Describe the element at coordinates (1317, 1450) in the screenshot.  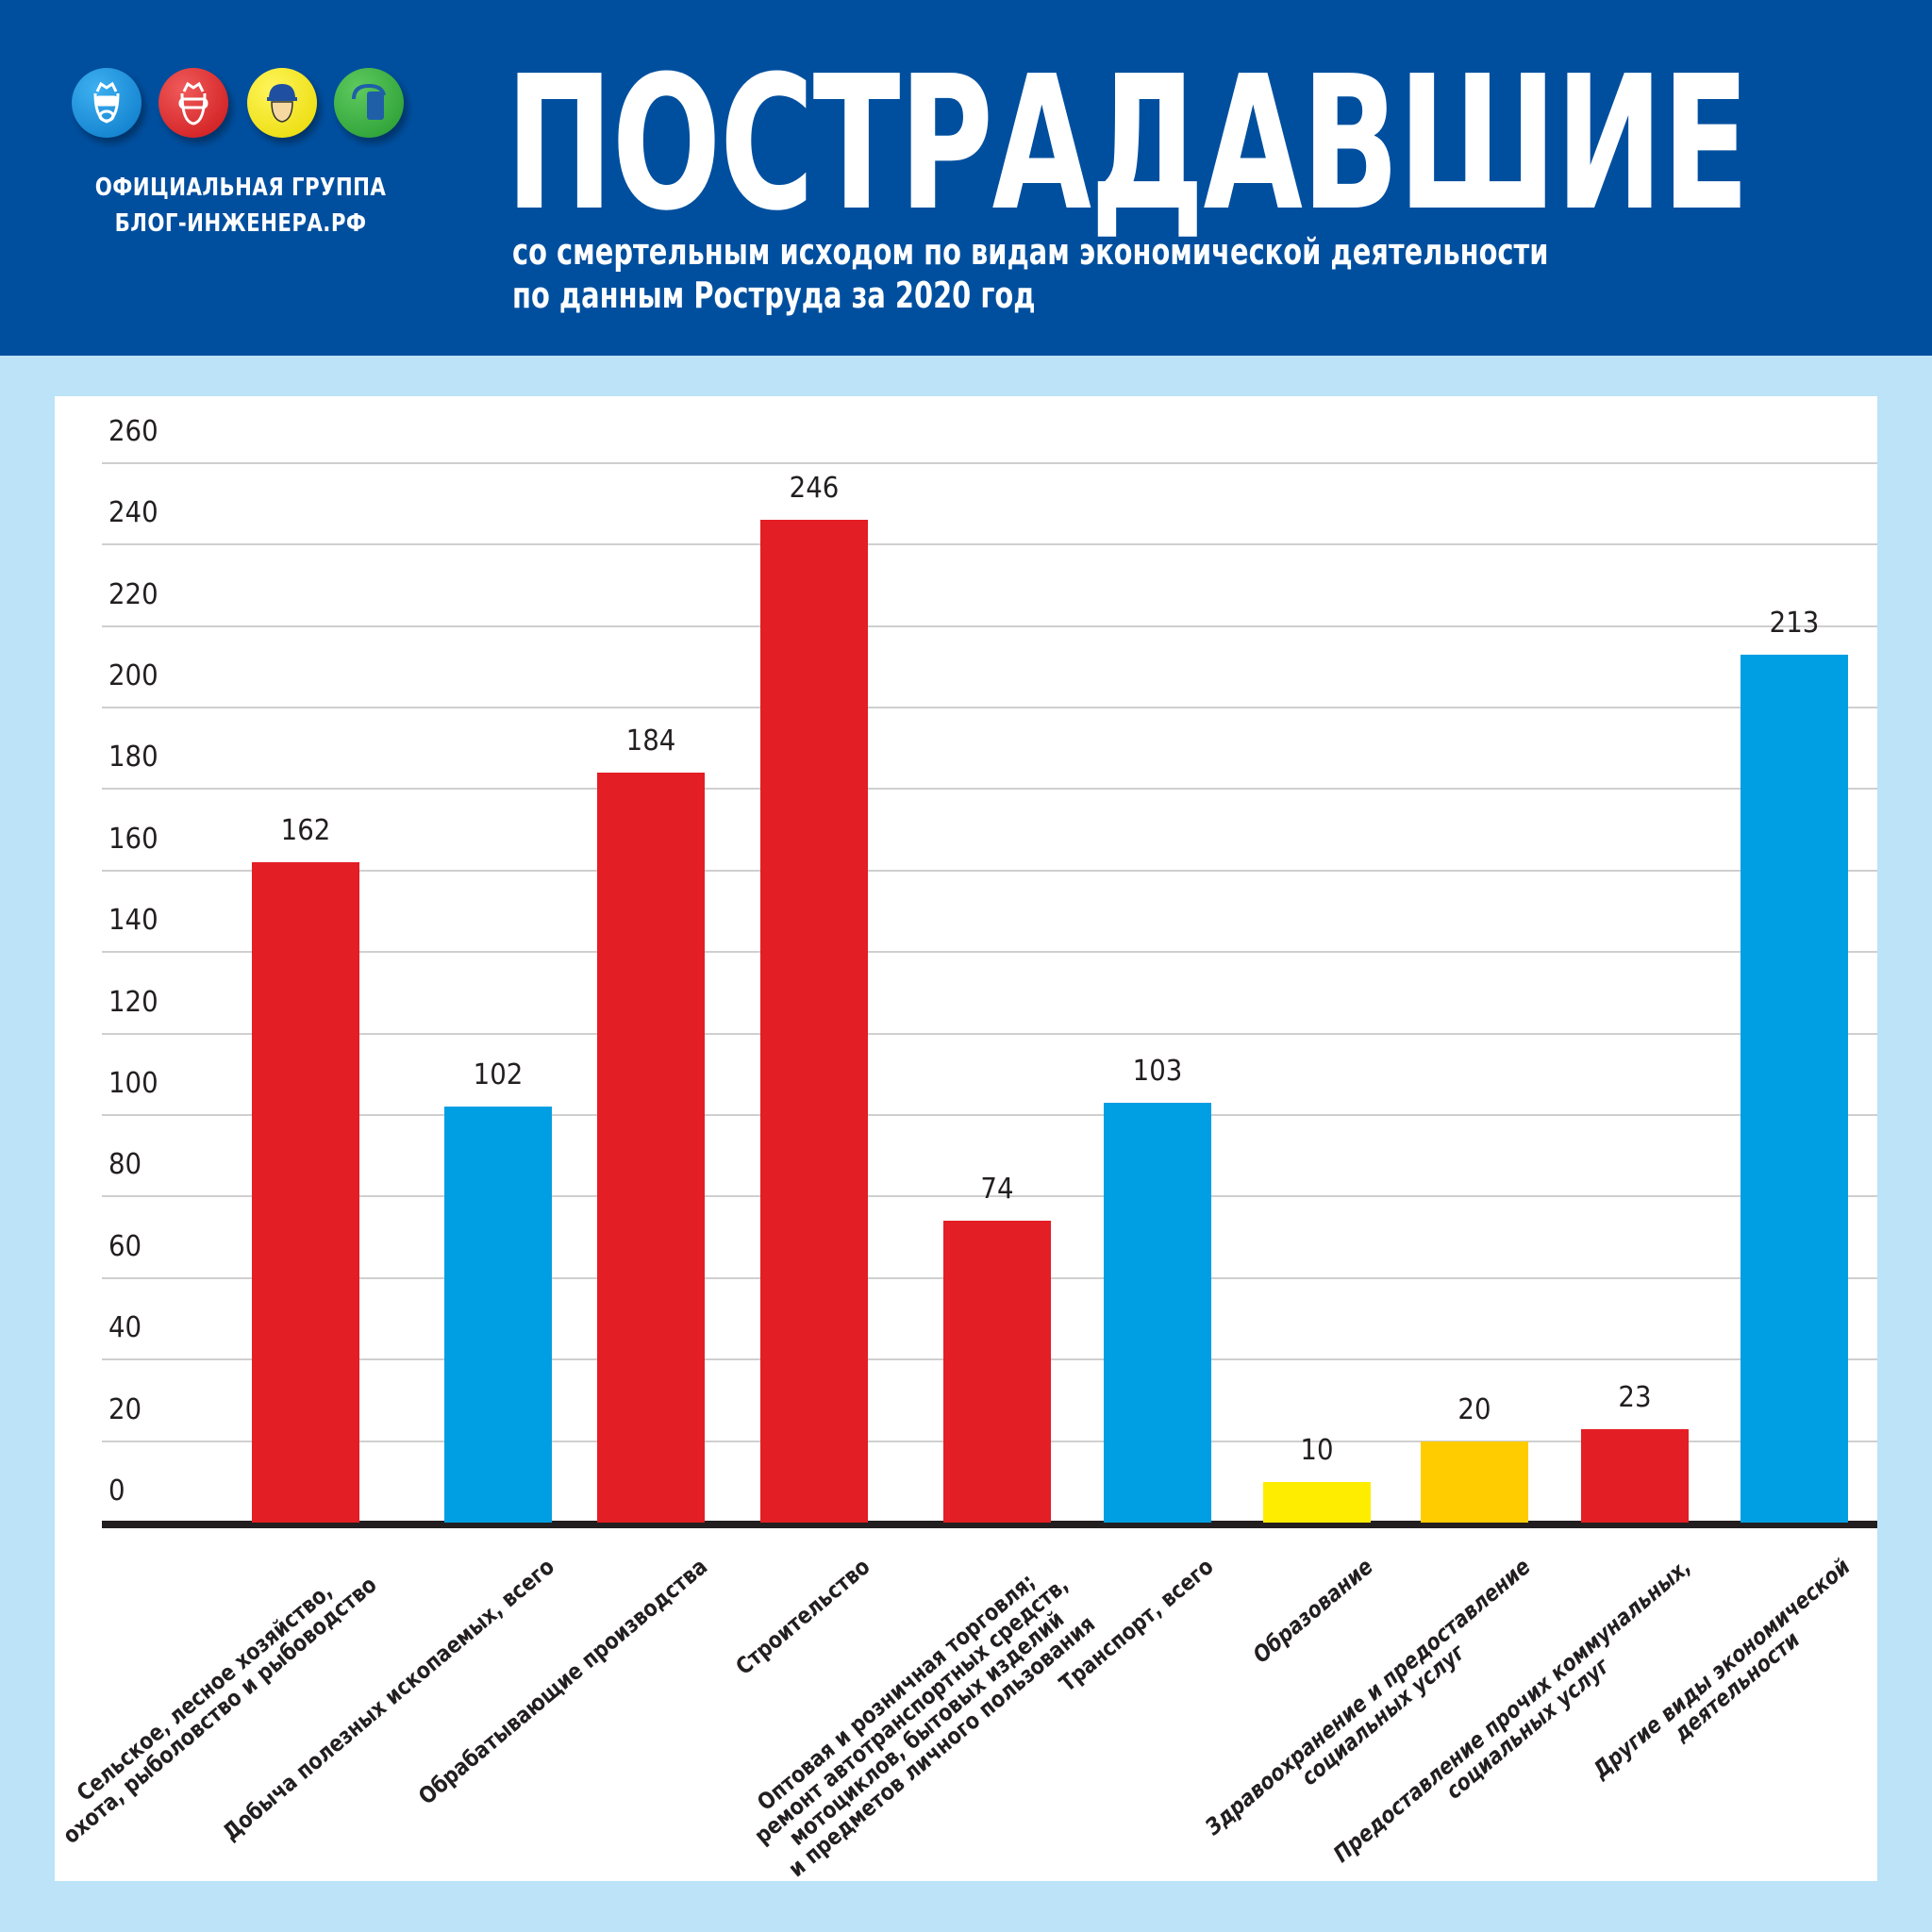
I see `bar-value-label: 10` at that location.